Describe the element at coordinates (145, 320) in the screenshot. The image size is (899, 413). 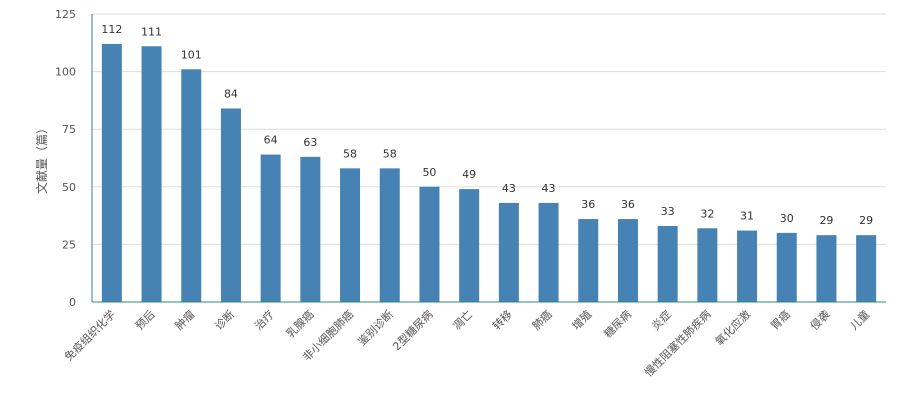
I see `x-tick-label: 预后` at that location.